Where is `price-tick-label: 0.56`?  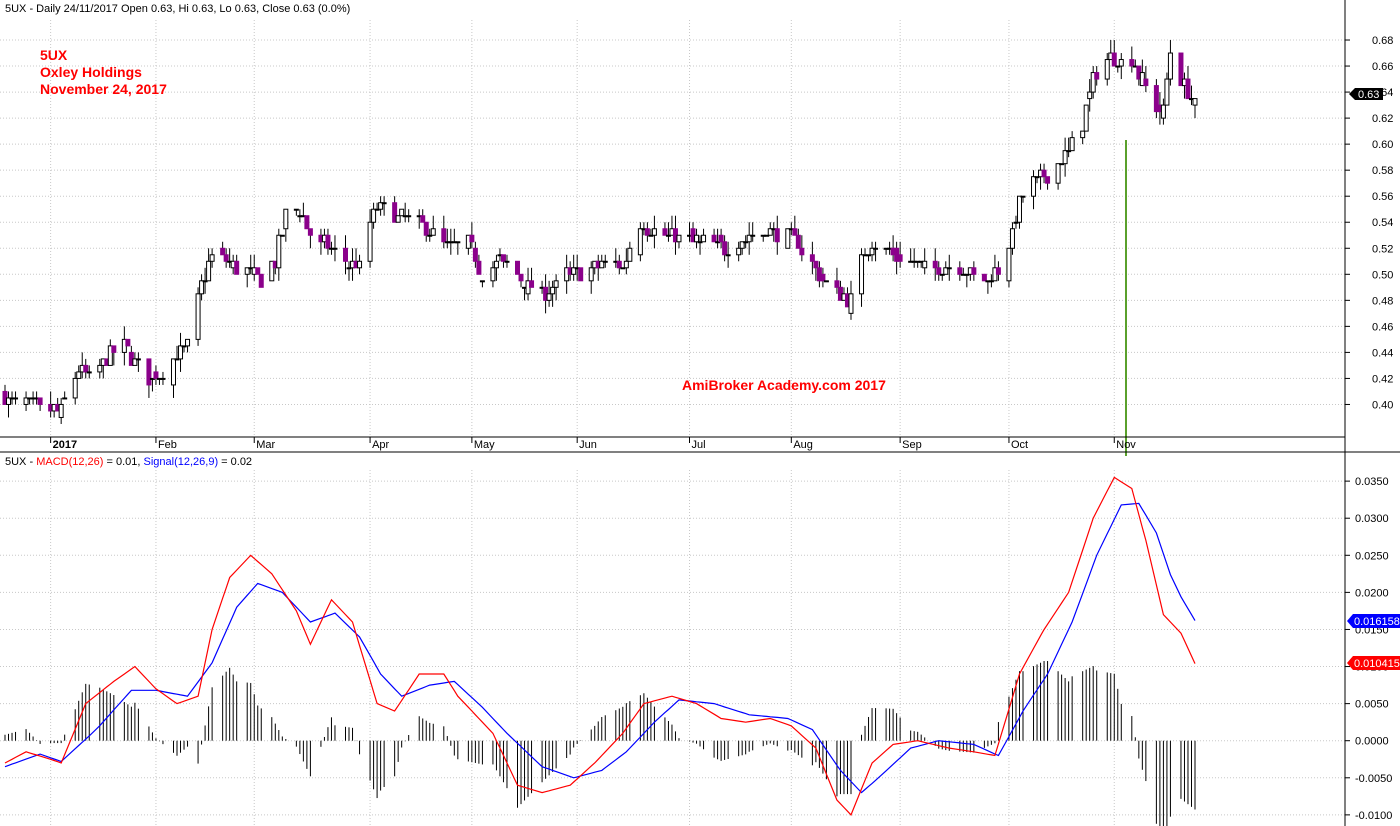 price-tick-label: 0.56 is located at coordinates (1382, 197).